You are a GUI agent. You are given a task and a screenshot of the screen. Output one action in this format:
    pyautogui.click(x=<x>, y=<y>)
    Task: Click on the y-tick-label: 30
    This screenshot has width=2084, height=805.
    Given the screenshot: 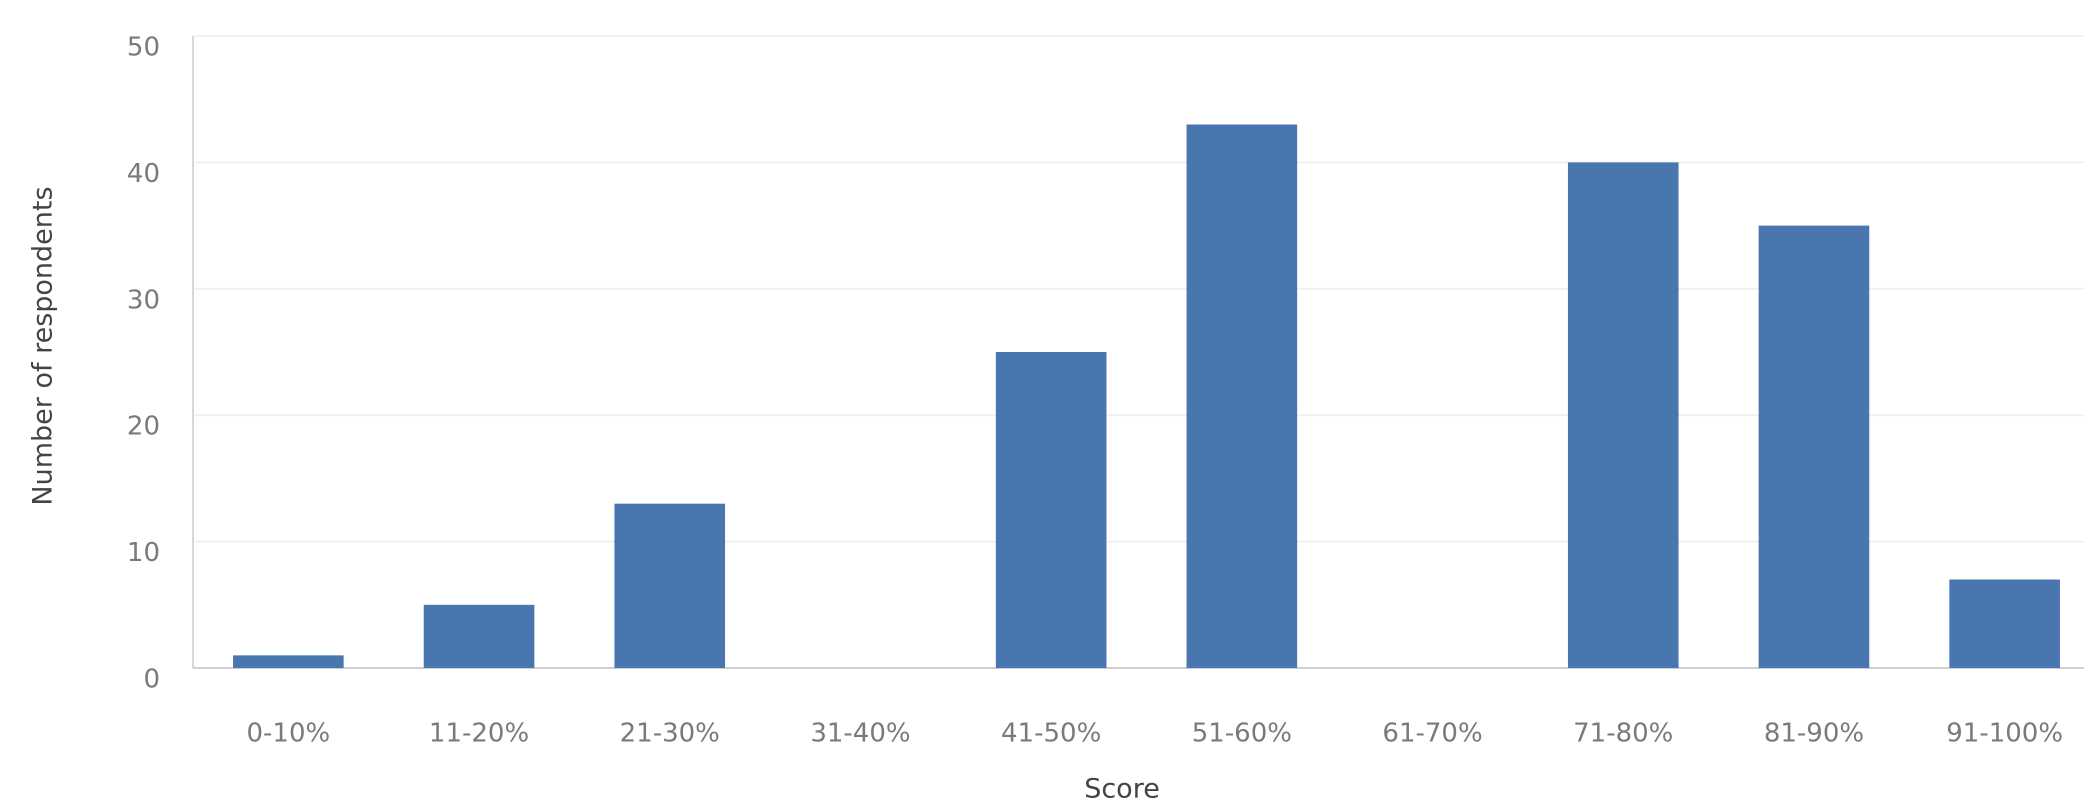 What is the action you would take?
    pyautogui.click(x=143, y=300)
    